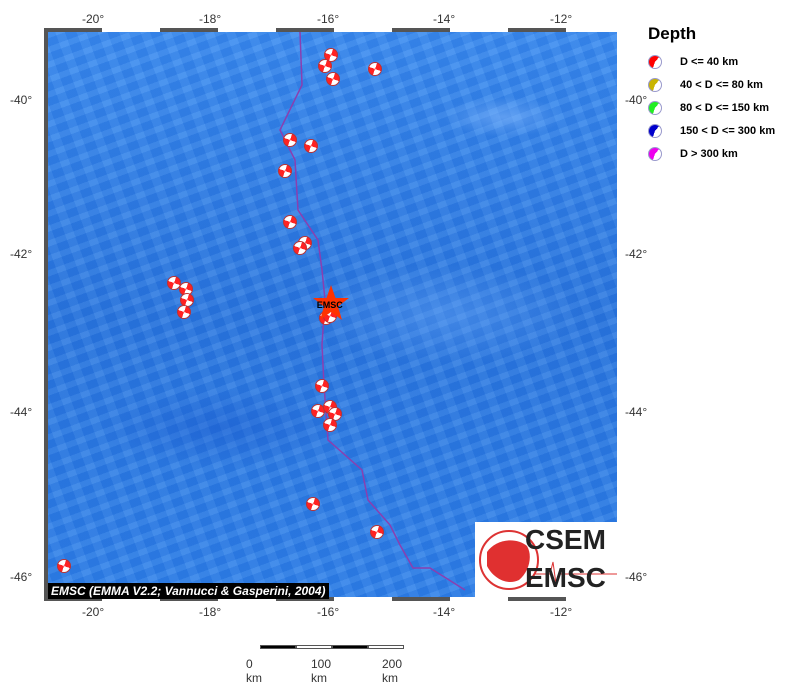  I want to click on legend-item: 150 < D <= 300 km, so click(711, 130).